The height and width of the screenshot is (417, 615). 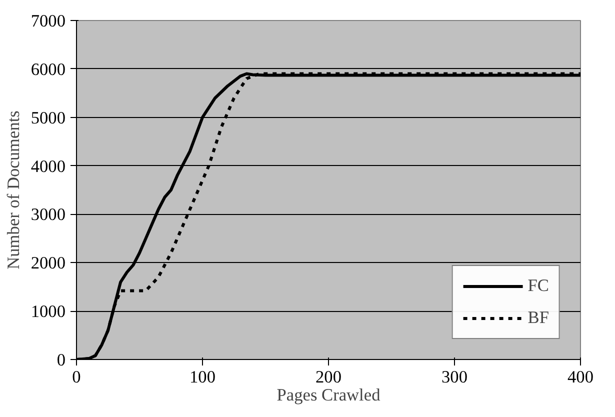 What do you see at coordinates (455, 377) in the screenshot?
I see `x-tick-label: 300` at bounding box center [455, 377].